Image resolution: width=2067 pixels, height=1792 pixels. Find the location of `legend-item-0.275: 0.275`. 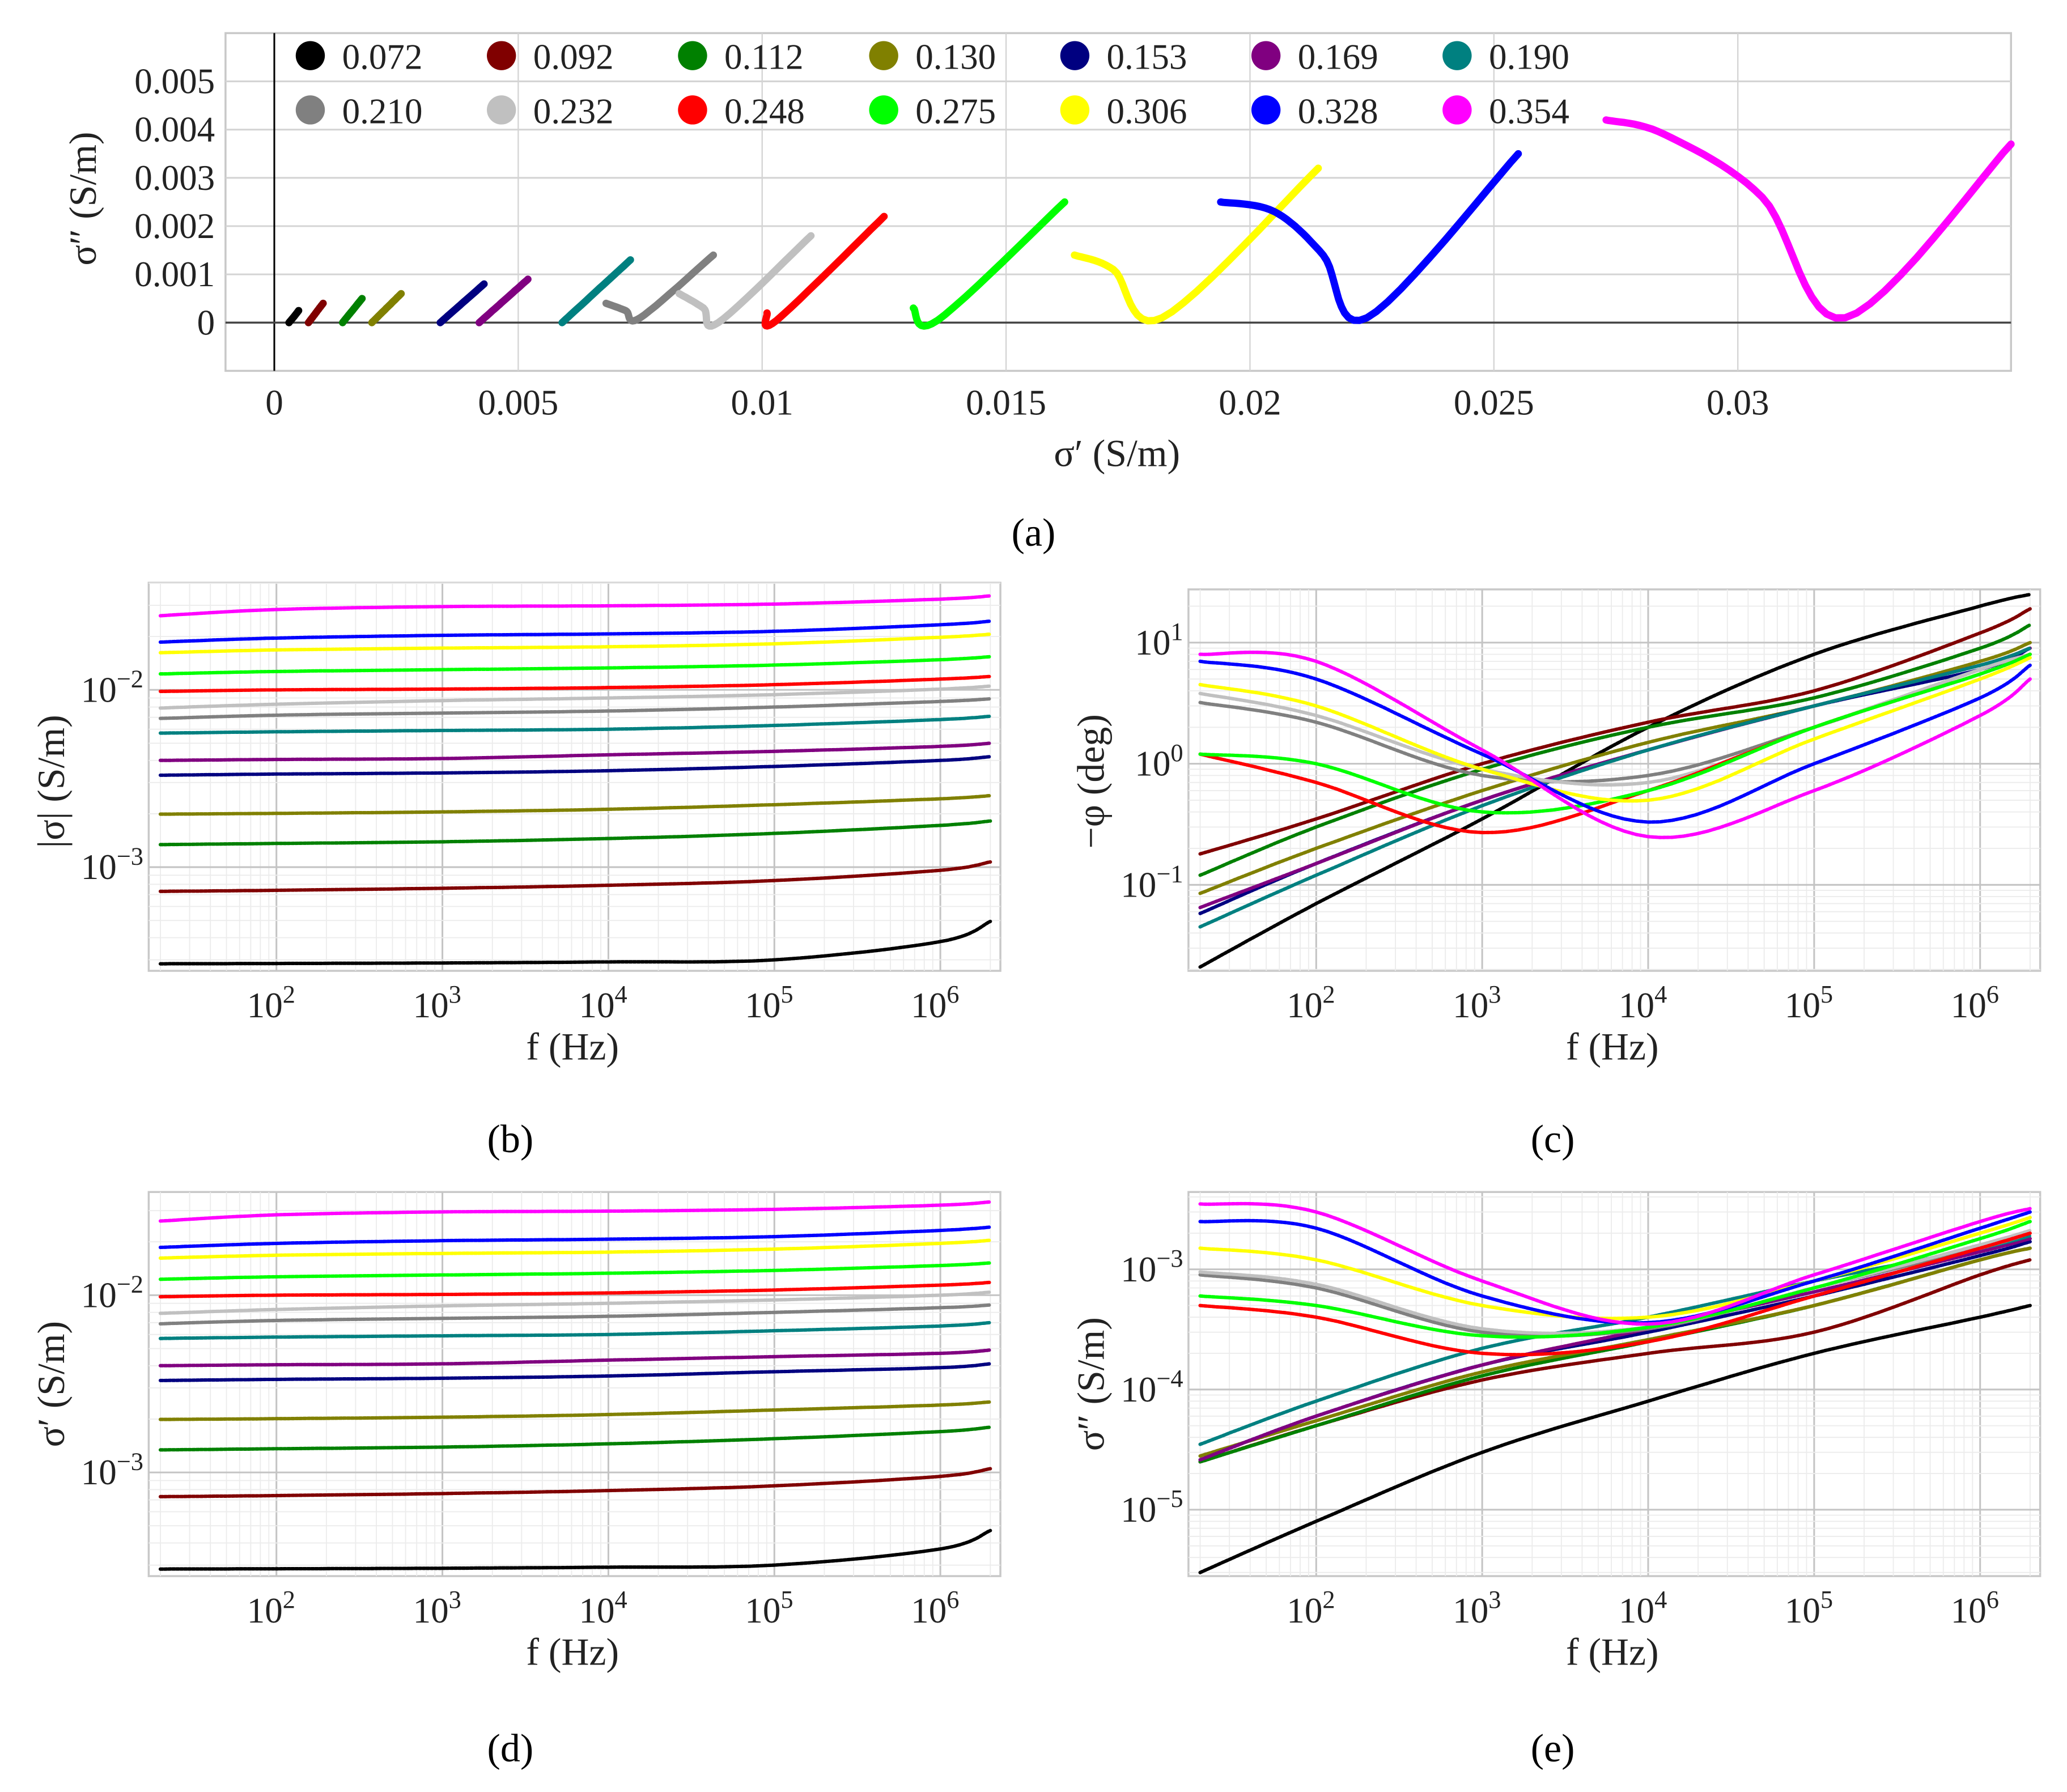

legend-item-0.275: 0.275 is located at coordinates (932, 111).